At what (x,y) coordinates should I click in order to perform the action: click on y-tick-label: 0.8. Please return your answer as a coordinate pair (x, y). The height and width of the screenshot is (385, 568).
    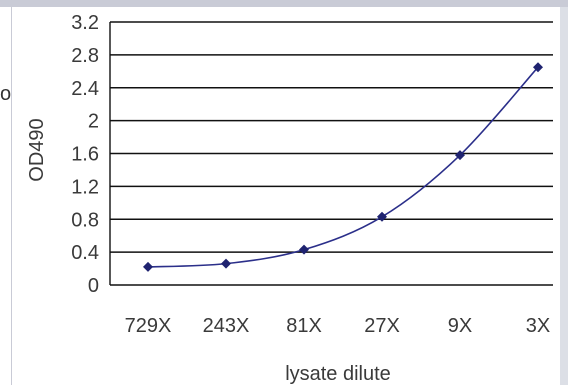
    Looking at the image, I should click on (85, 220).